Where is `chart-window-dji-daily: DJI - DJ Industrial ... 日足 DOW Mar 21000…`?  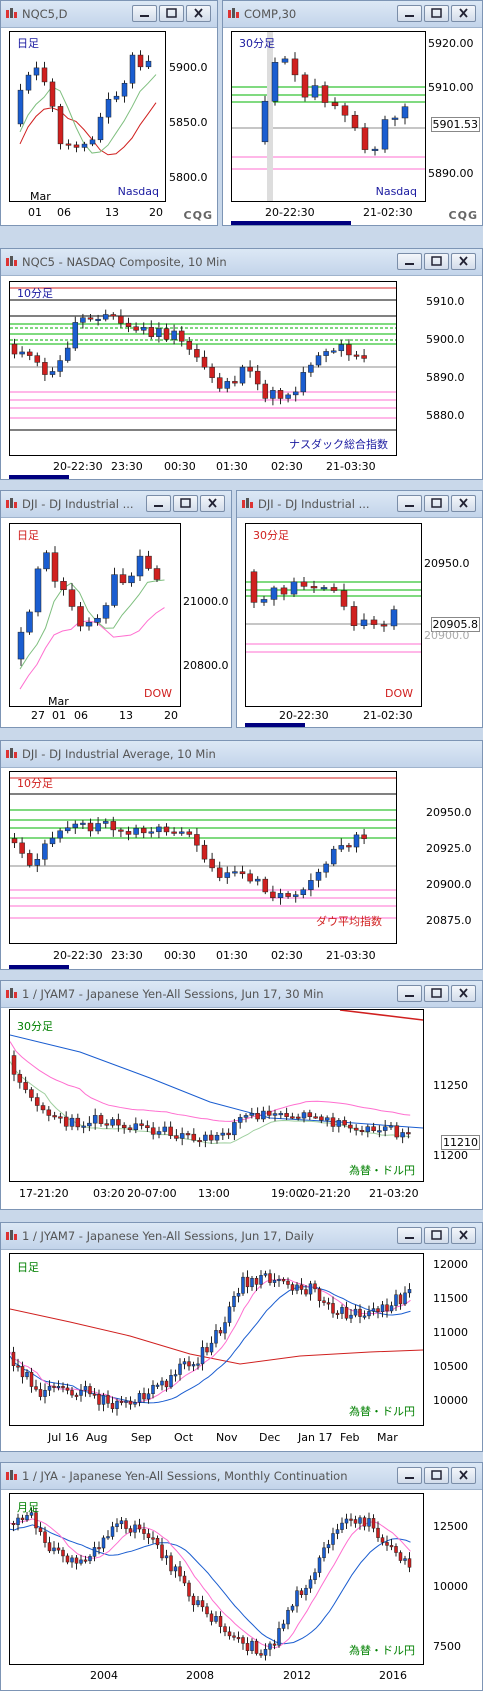 chart-window-dji-daily: DJI - DJ Industrial ... 日足 DOW Mar 21000… is located at coordinates (116, 609).